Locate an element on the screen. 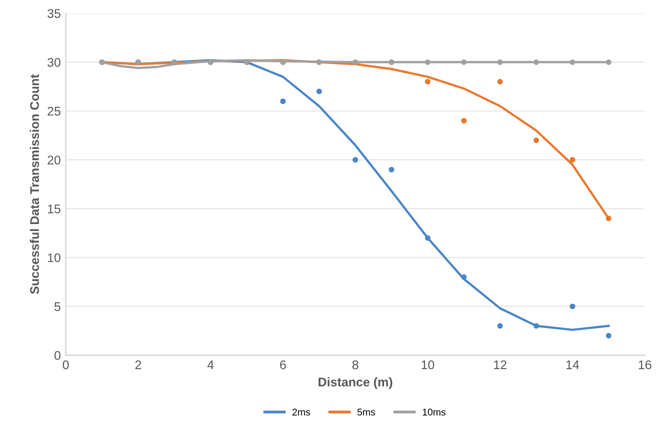 The image size is (658, 444). y-tick-label: 35 is located at coordinates (54, 13).